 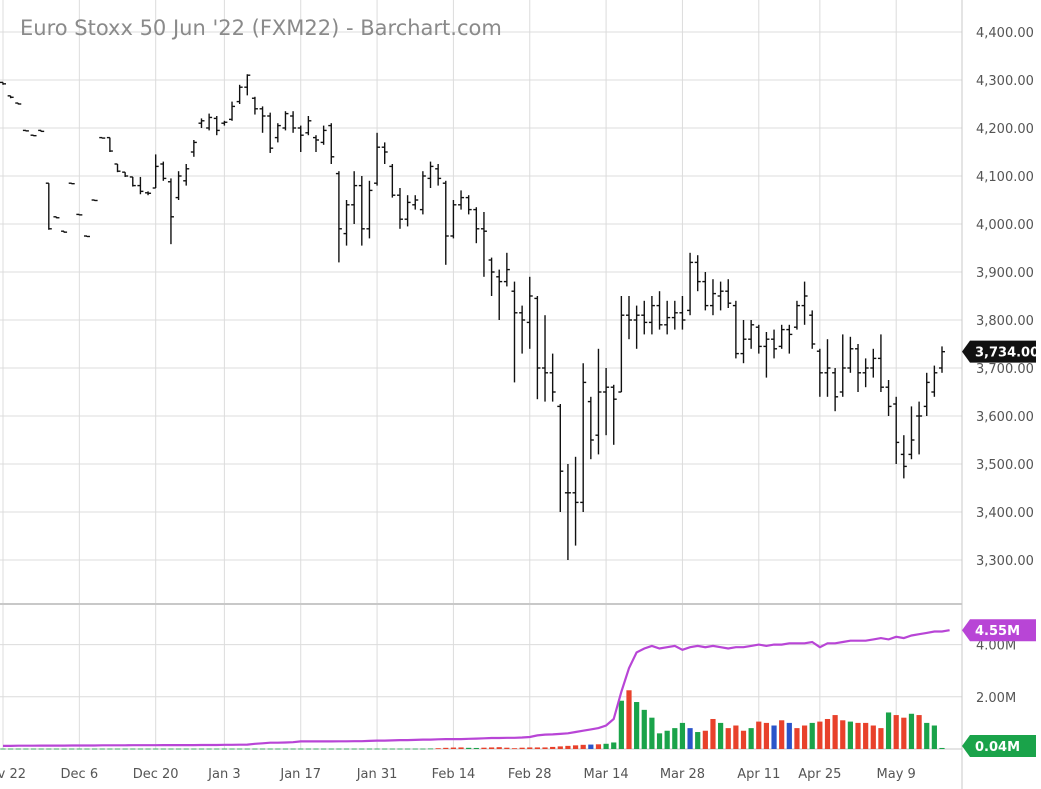 I want to click on price-tick-label: 4,300.00, so click(x=1005, y=81).